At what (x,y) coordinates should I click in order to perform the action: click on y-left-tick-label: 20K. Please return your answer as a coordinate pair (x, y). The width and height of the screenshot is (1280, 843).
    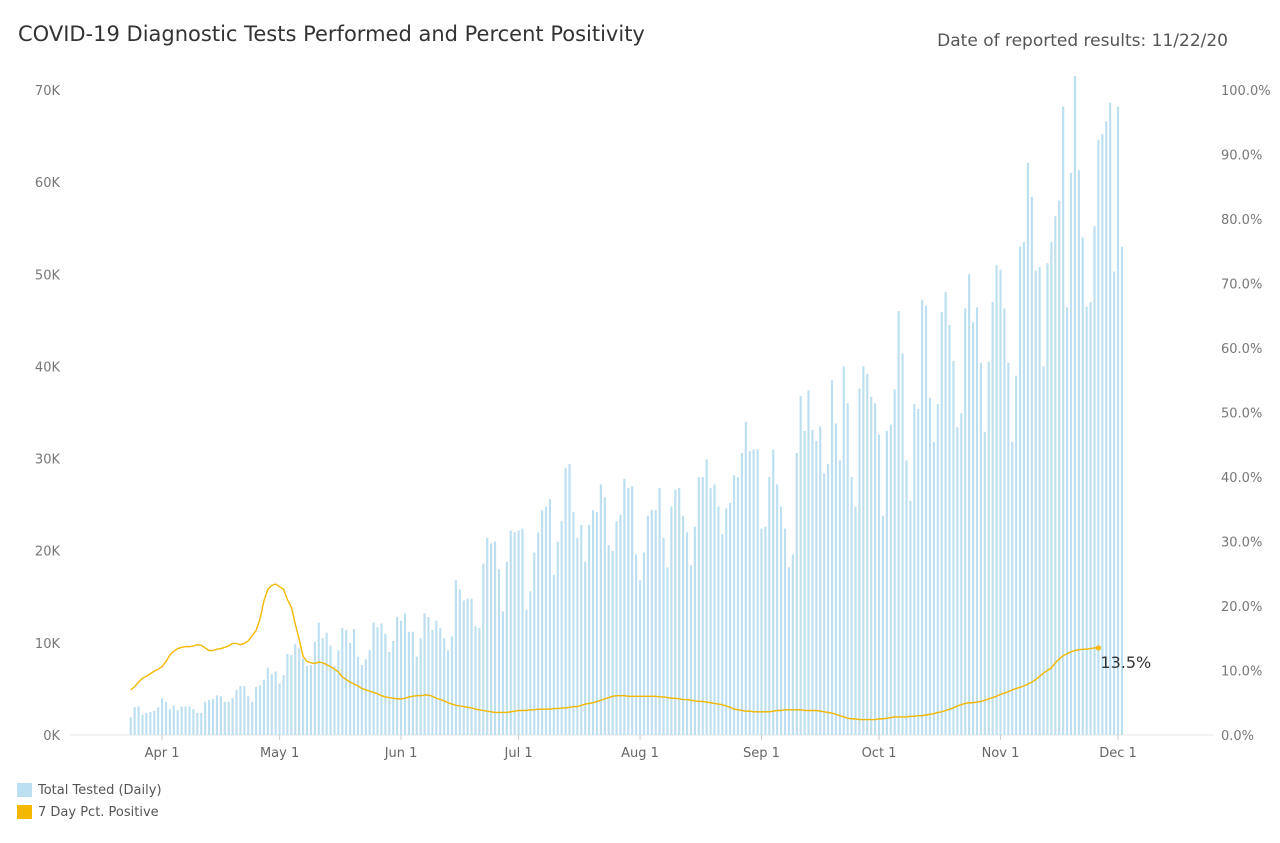
    Looking at the image, I should click on (48, 552).